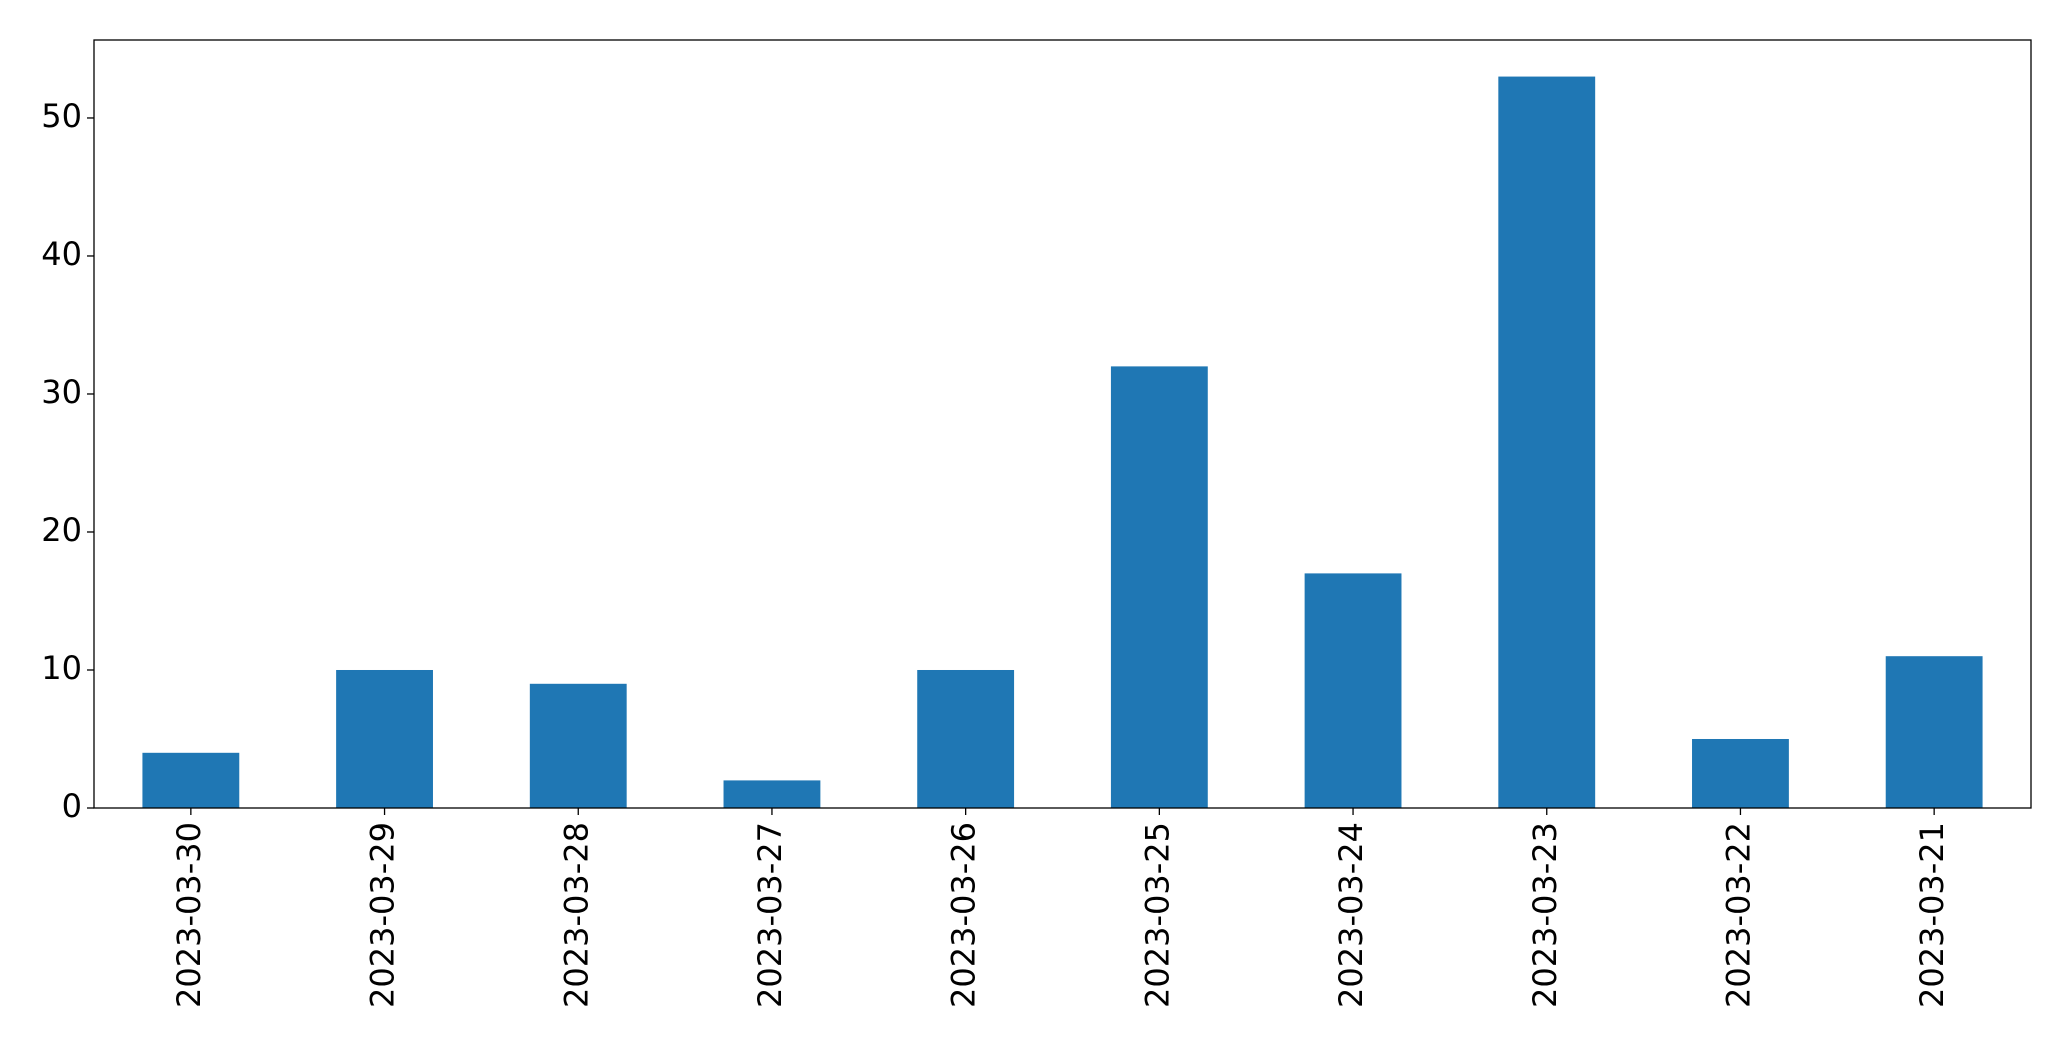 This screenshot has height=1061, width=2071. I want to click on x-tick-label: 2023-03-26, so click(964, 915).